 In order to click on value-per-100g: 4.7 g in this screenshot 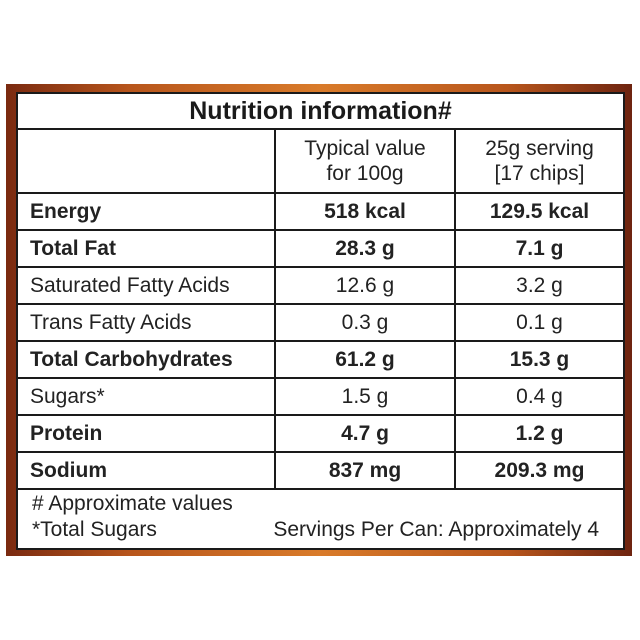, I will do `click(365, 433)`.